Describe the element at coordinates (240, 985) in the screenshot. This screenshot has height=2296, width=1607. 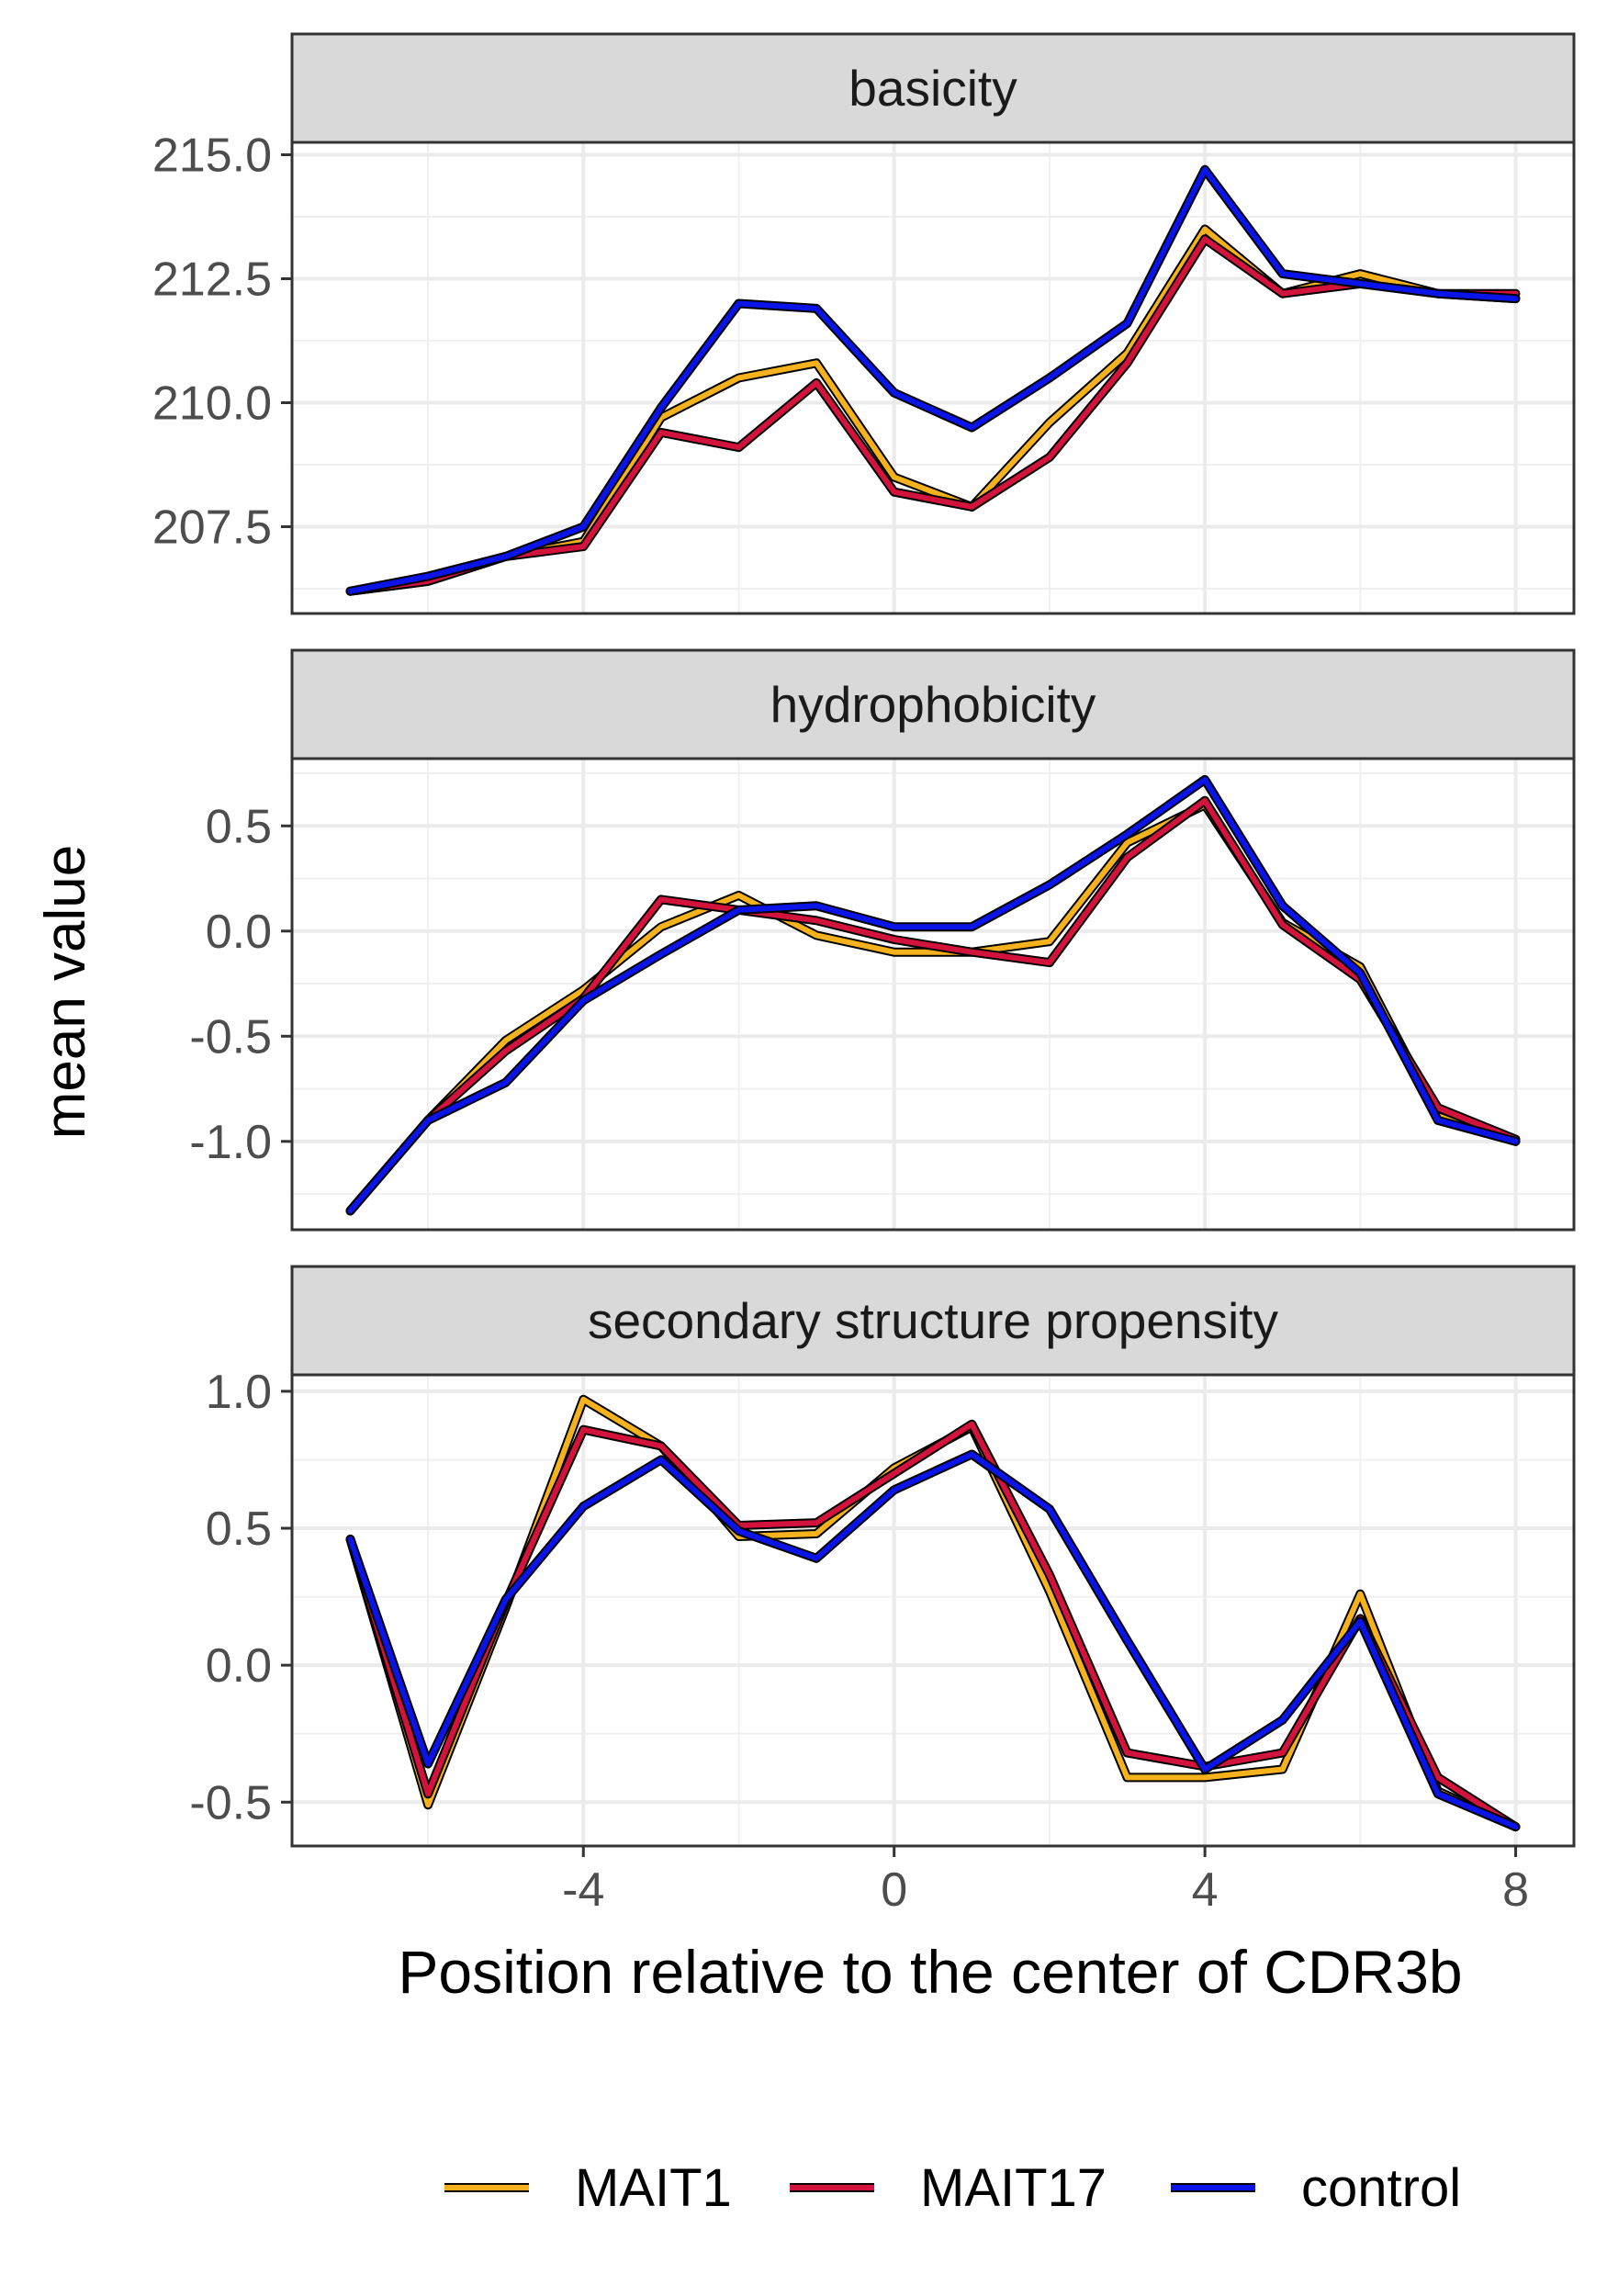
I see `y-axis: -1.0 -0.5 0.0 0.5` at that location.